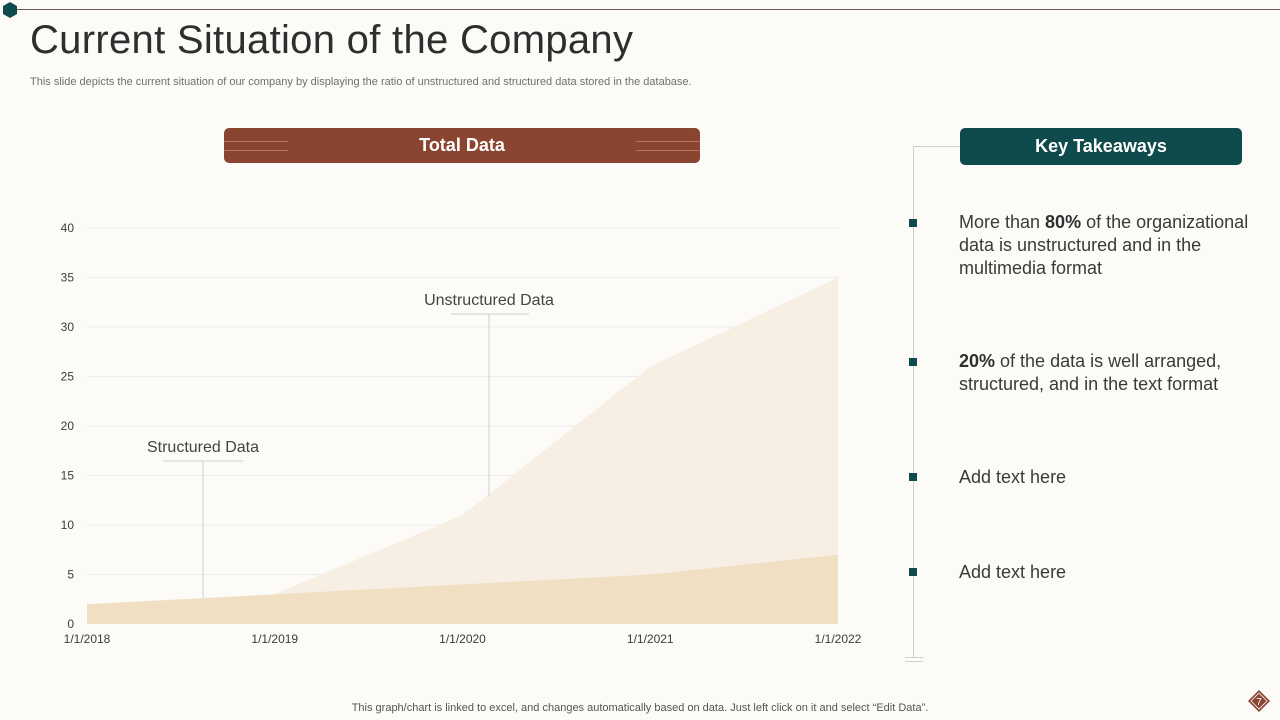  Describe the element at coordinates (914, 659) in the screenshot. I see `takeaway-connector-foot` at that location.